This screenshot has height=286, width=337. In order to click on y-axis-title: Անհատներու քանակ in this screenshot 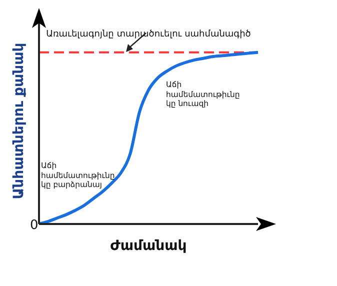, I will do `click(18, 121)`.